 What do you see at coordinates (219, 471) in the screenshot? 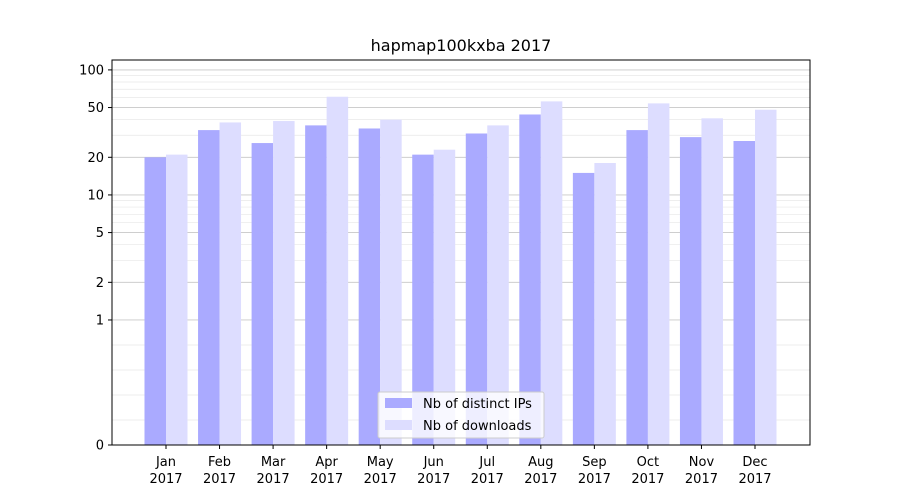
I see `x-tick-label: Feb 2017` at bounding box center [219, 471].